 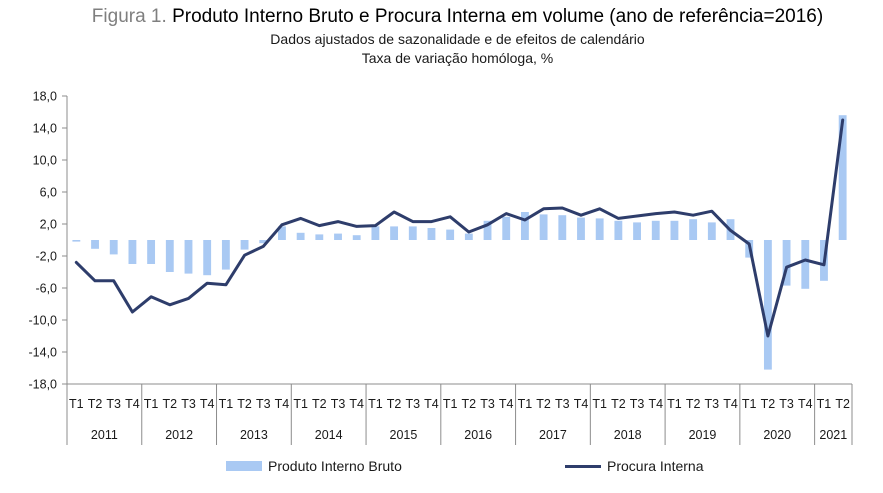 I want to click on y-tick-label: -2,0, so click(x=46, y=257).